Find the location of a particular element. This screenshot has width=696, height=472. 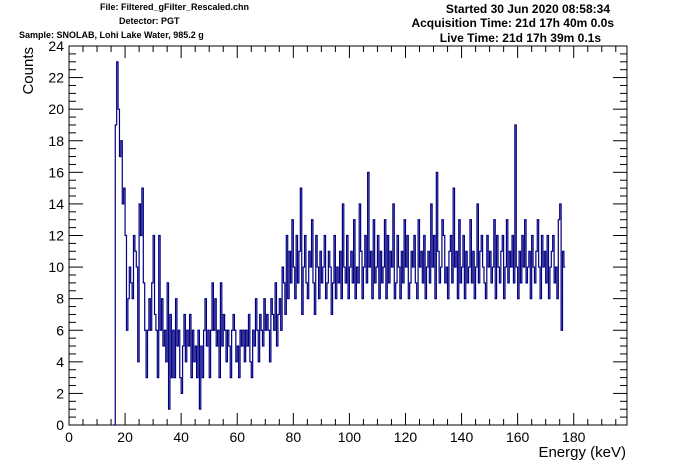

y-tick-label: 4 is located at coordinates (60, 362).